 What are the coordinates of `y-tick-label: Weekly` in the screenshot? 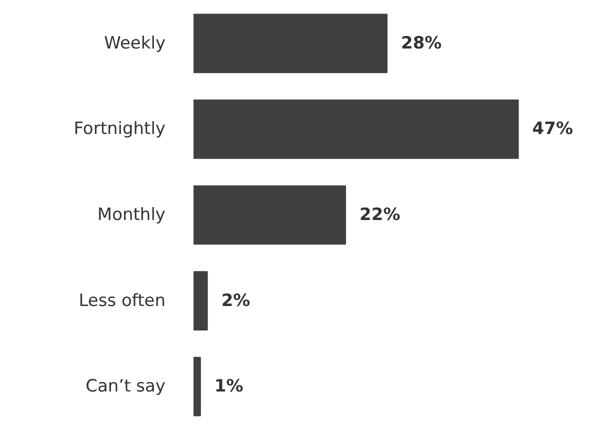 It's located at (135, 43).